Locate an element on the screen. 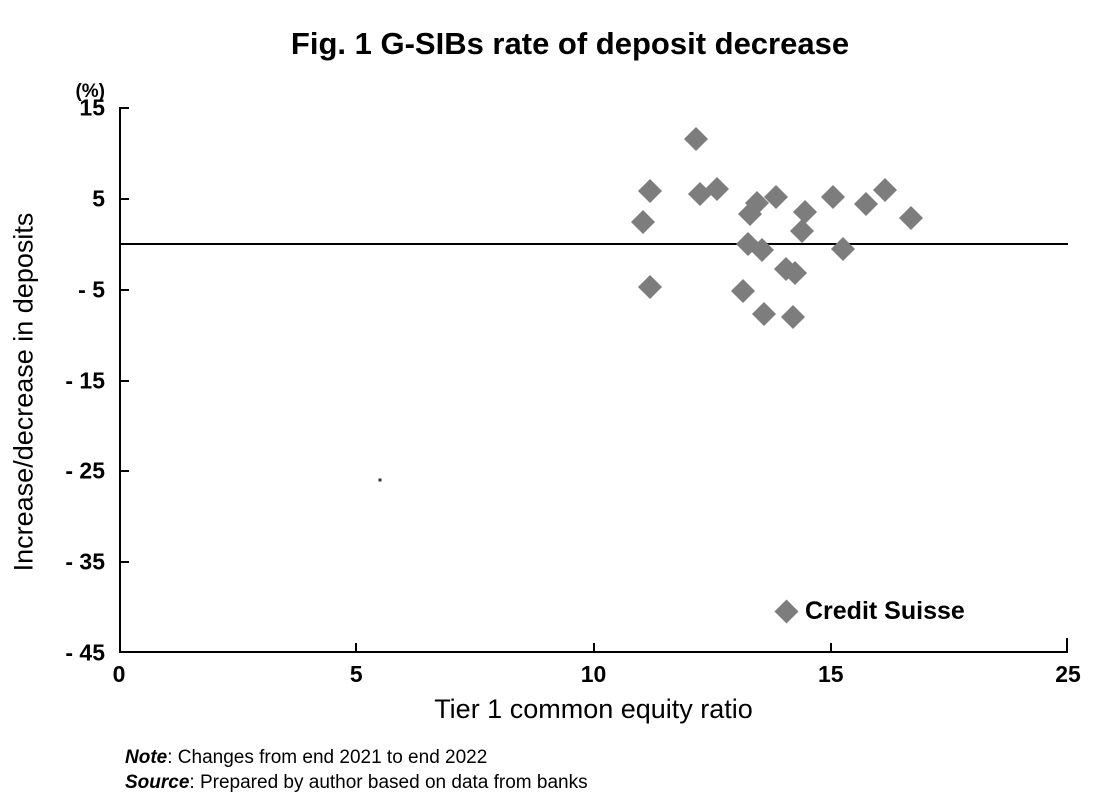 The width and height of the screenshot is (1100, 807). legend-diamond-icon is located at coordinates (786, 611).